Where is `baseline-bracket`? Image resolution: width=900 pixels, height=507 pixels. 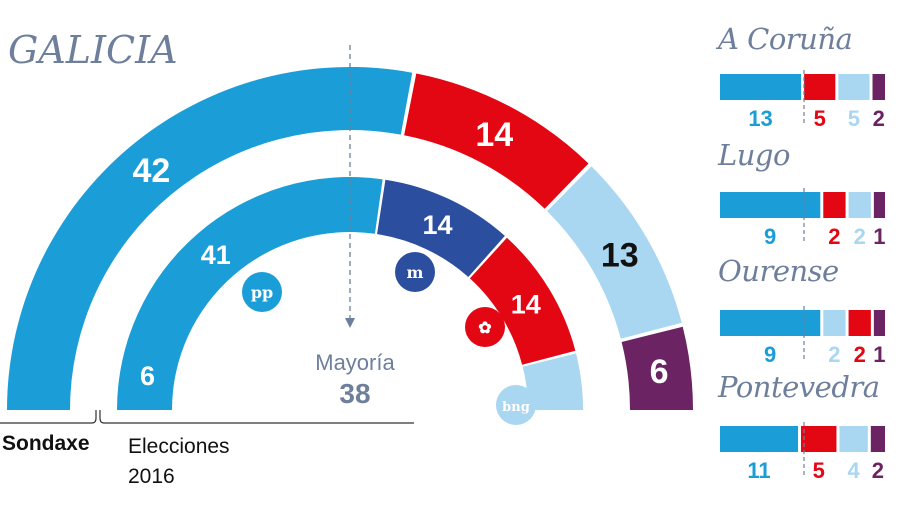
baseline-bracket is located at coordinates (207, 417).